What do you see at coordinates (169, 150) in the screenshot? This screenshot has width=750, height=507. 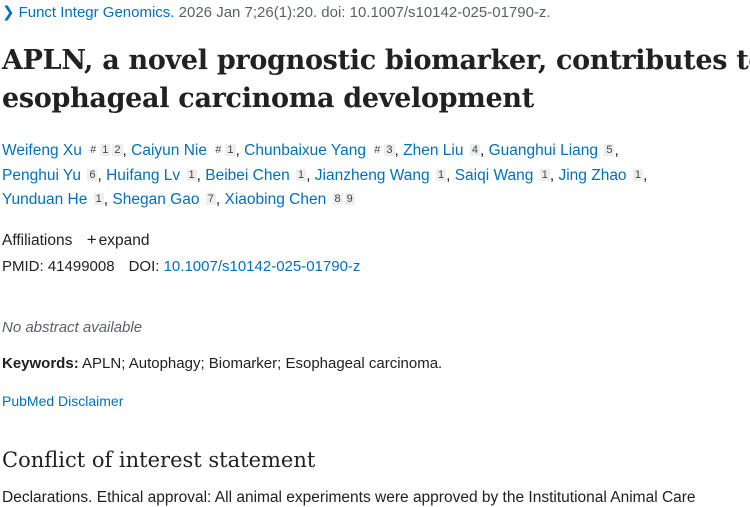 I see `author-link: Caiyun Nie` at bounding box center [169, 150].